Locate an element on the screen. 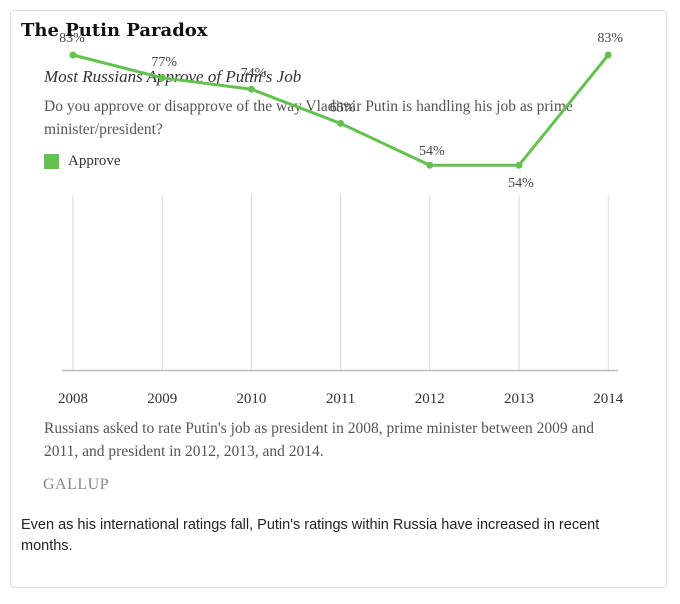 This screenshot has width=680, height=604. data-label: 65% is located at coordinates (343, 107).